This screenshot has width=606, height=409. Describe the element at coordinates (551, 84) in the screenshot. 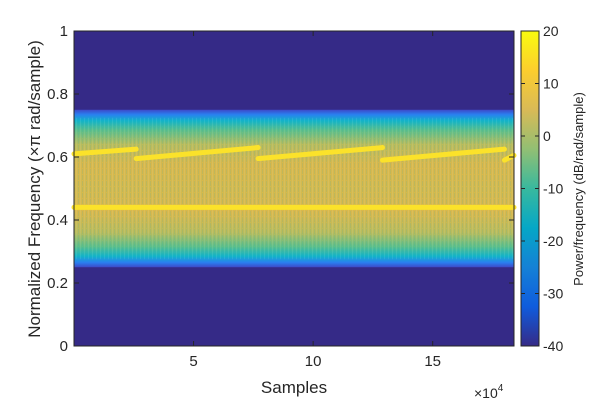

I see `colorbar-tick-label: 10` at that location.